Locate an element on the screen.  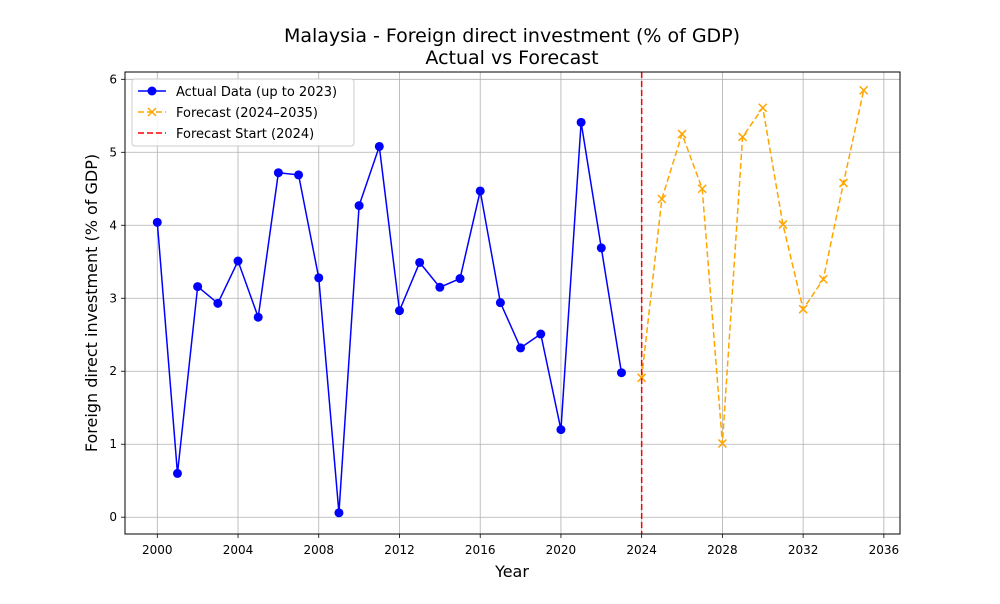
x-tick-label: 2008 is located at coordinates (318, 550).